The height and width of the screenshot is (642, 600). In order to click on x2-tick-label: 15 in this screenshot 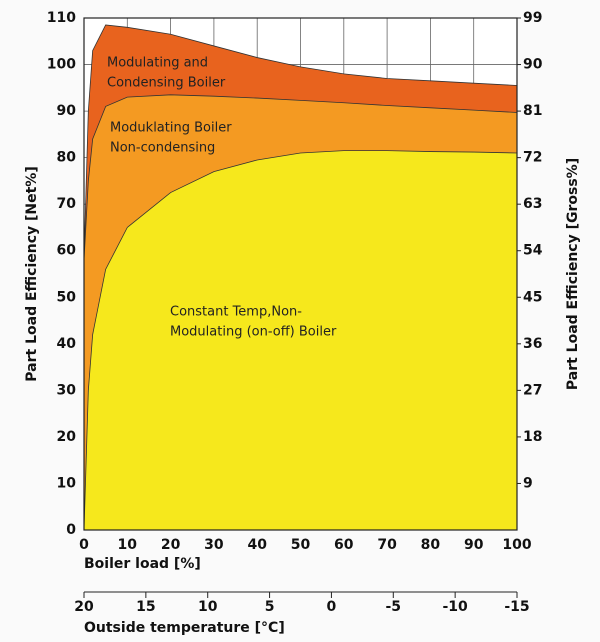, I will do `click(145, 607)`.